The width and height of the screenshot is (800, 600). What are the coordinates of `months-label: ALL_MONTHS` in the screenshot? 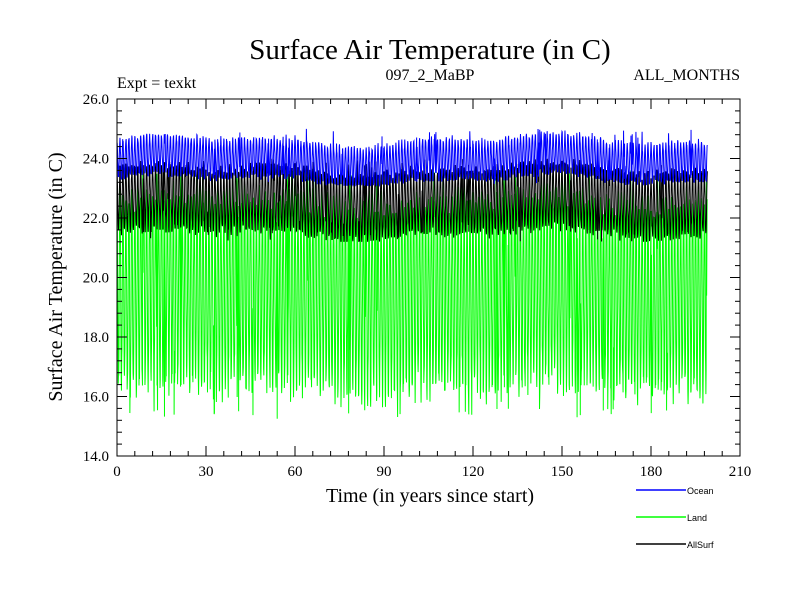 It's located at (686, 75).